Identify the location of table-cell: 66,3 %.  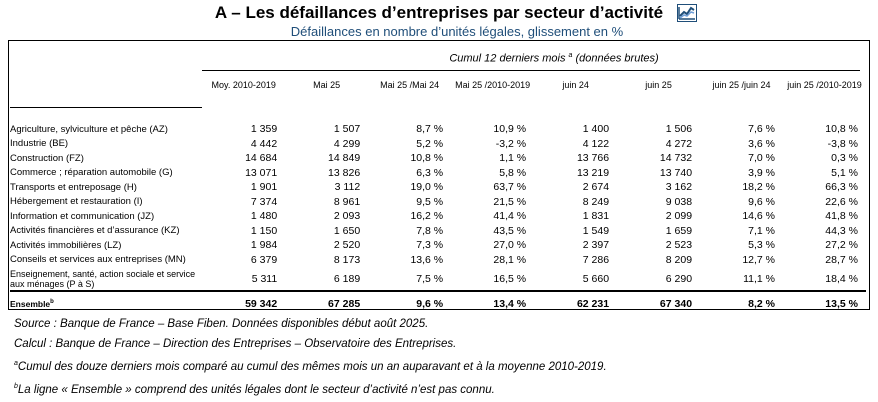
(841, 187).